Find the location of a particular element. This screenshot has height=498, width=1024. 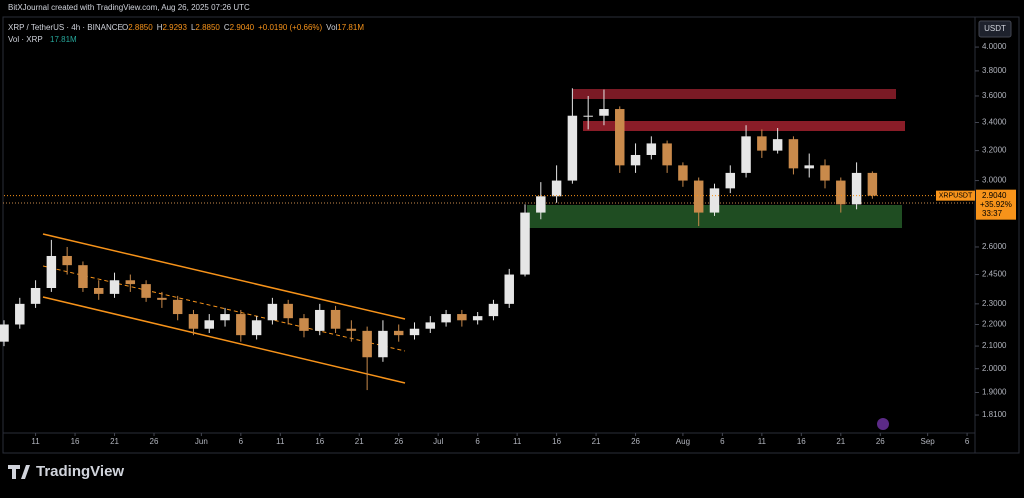

y-tick-label: 2.6000 is located at coordinates (994, 246).